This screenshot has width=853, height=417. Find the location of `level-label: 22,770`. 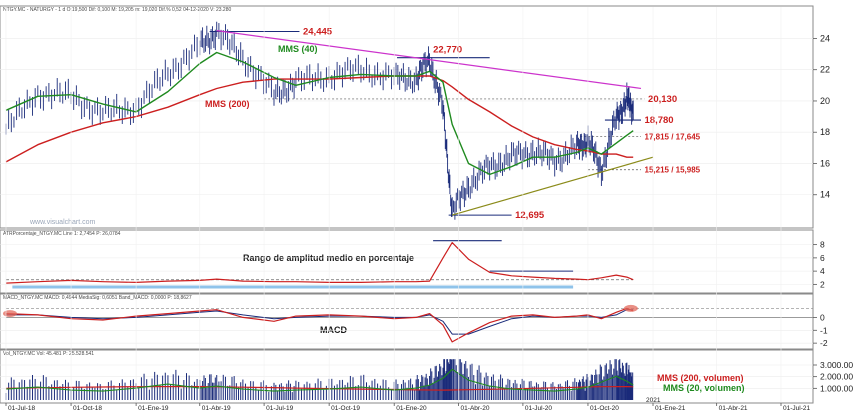

level-label: 22,770 is located at coordinates (447, 50).